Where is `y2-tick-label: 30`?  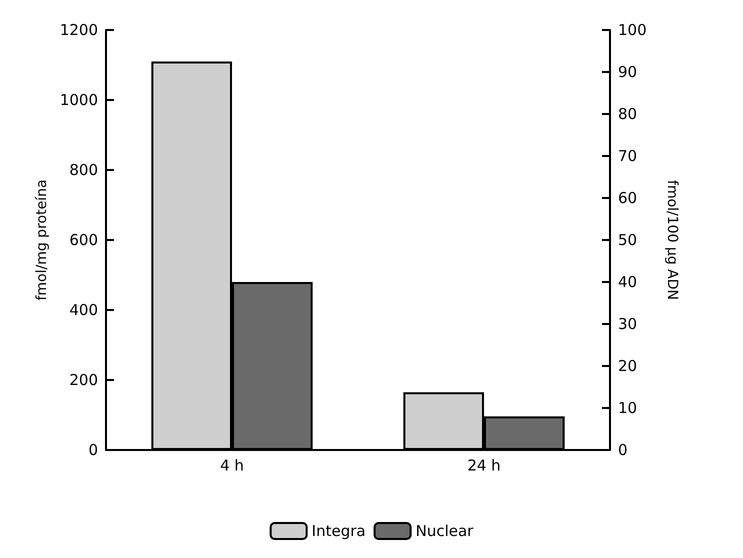
y2-tick-label: 30 is located at coordinates (628, 324).